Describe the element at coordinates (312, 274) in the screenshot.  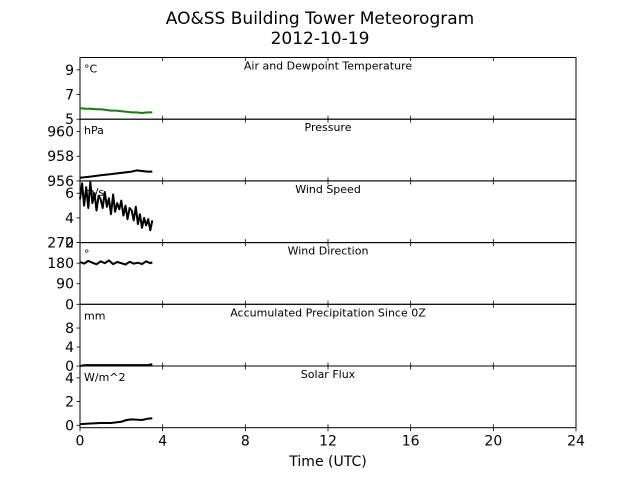
I see `panel-wind-direction: 0 90 180 270 Wind Direction °` at that location.